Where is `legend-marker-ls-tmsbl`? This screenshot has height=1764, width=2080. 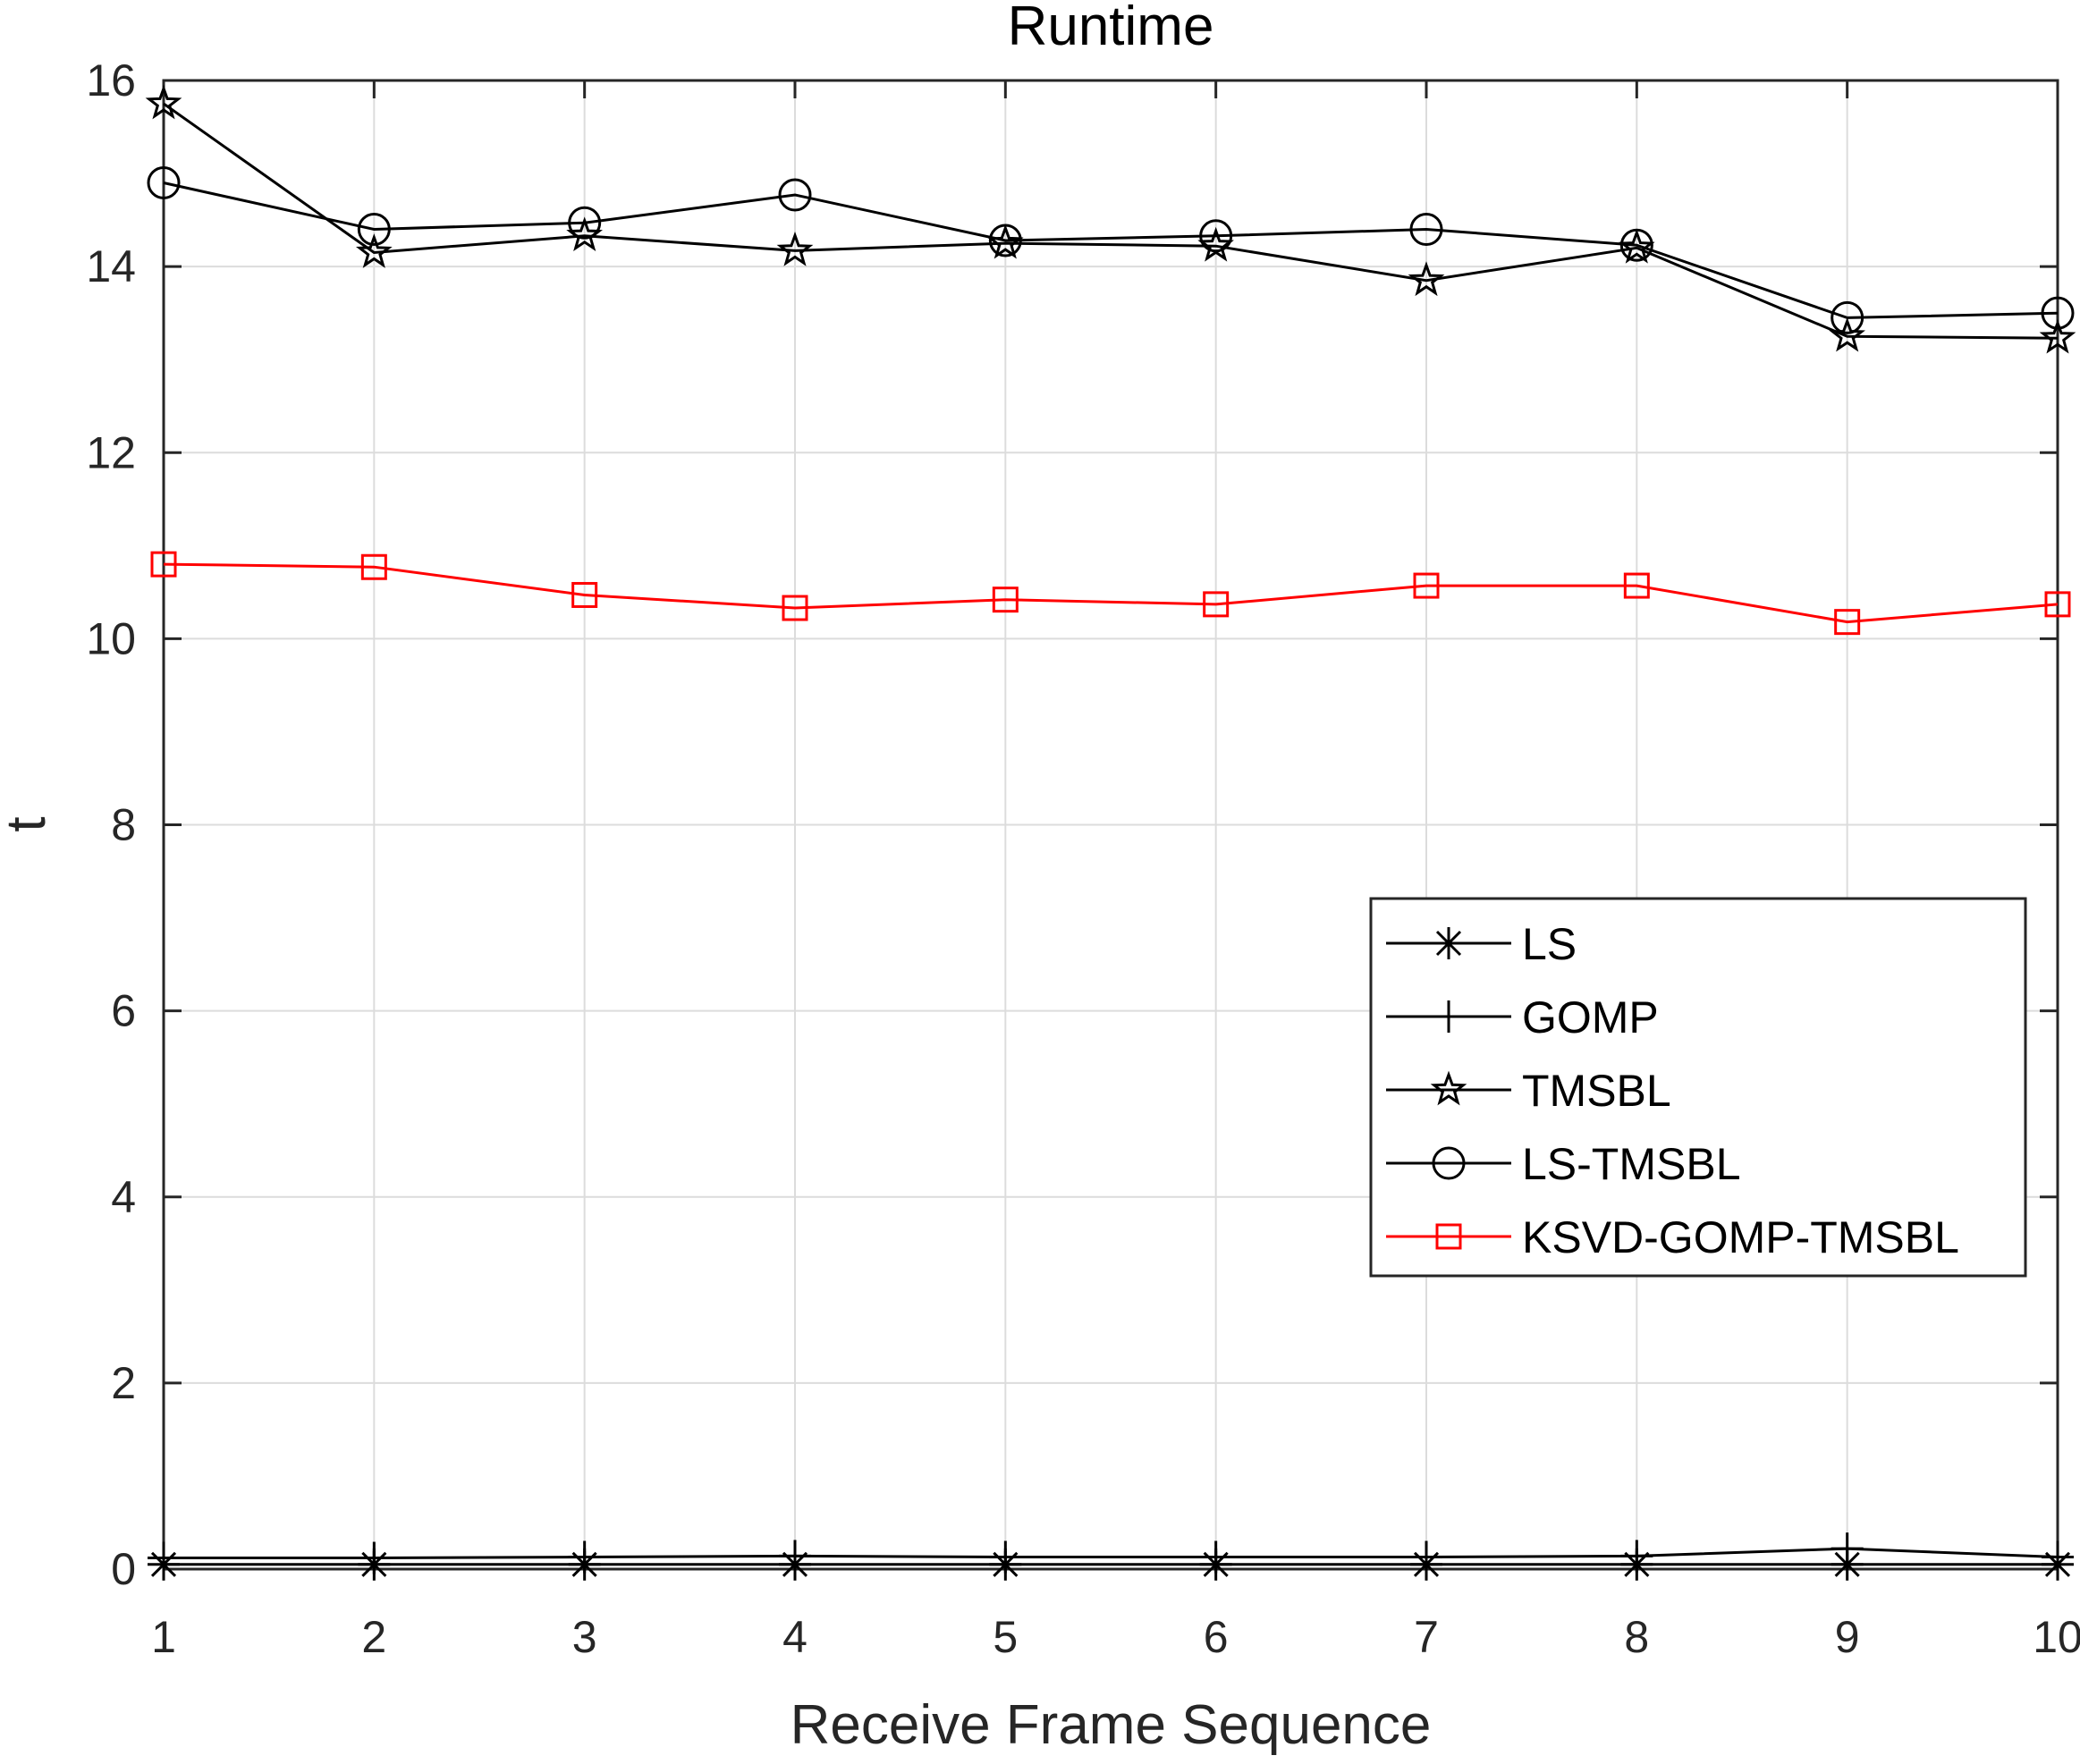 legend-marker-ls-tmsbl is located at coordinates (1449, 1163).